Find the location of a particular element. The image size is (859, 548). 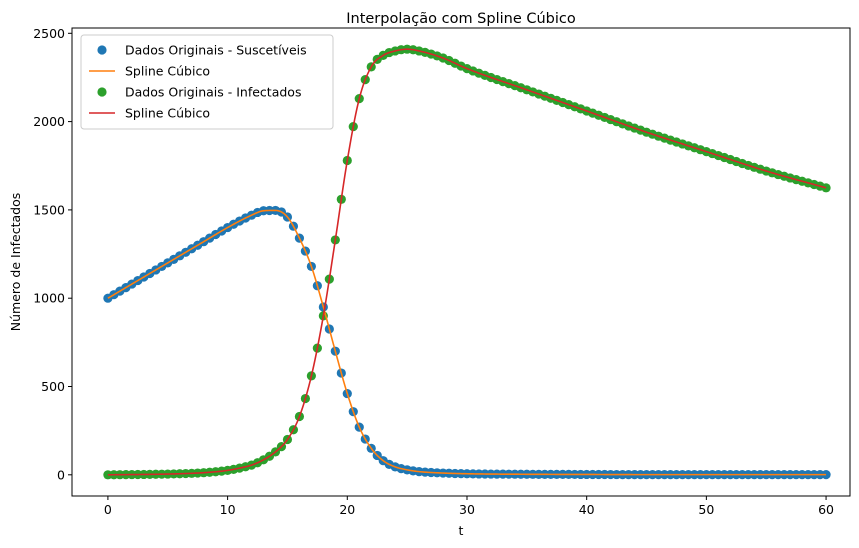

x-axis: 0 10 20 30 40 50 60 is located at coordinates (469, 506).